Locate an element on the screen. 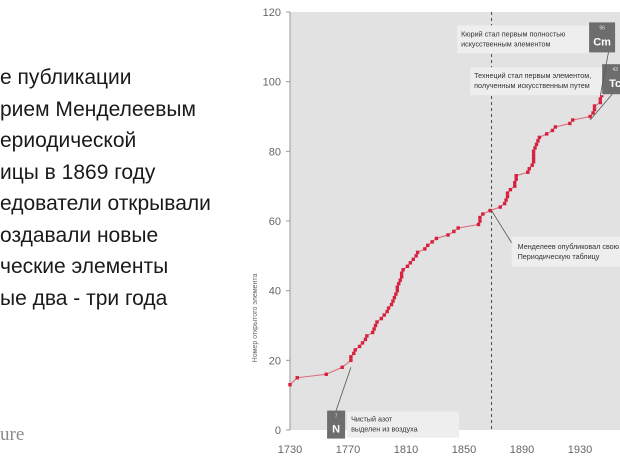 The width and height of the screenshot is (620, 465). slide-text-line: рием Менделеевым is located at coordinates (98, 109).